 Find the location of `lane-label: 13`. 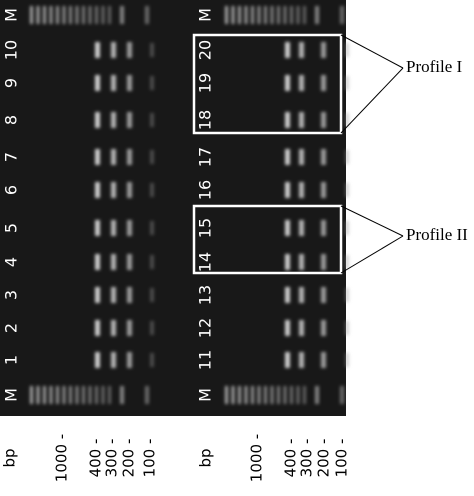

lane-label: 13 is located at coordinates (205, 295).